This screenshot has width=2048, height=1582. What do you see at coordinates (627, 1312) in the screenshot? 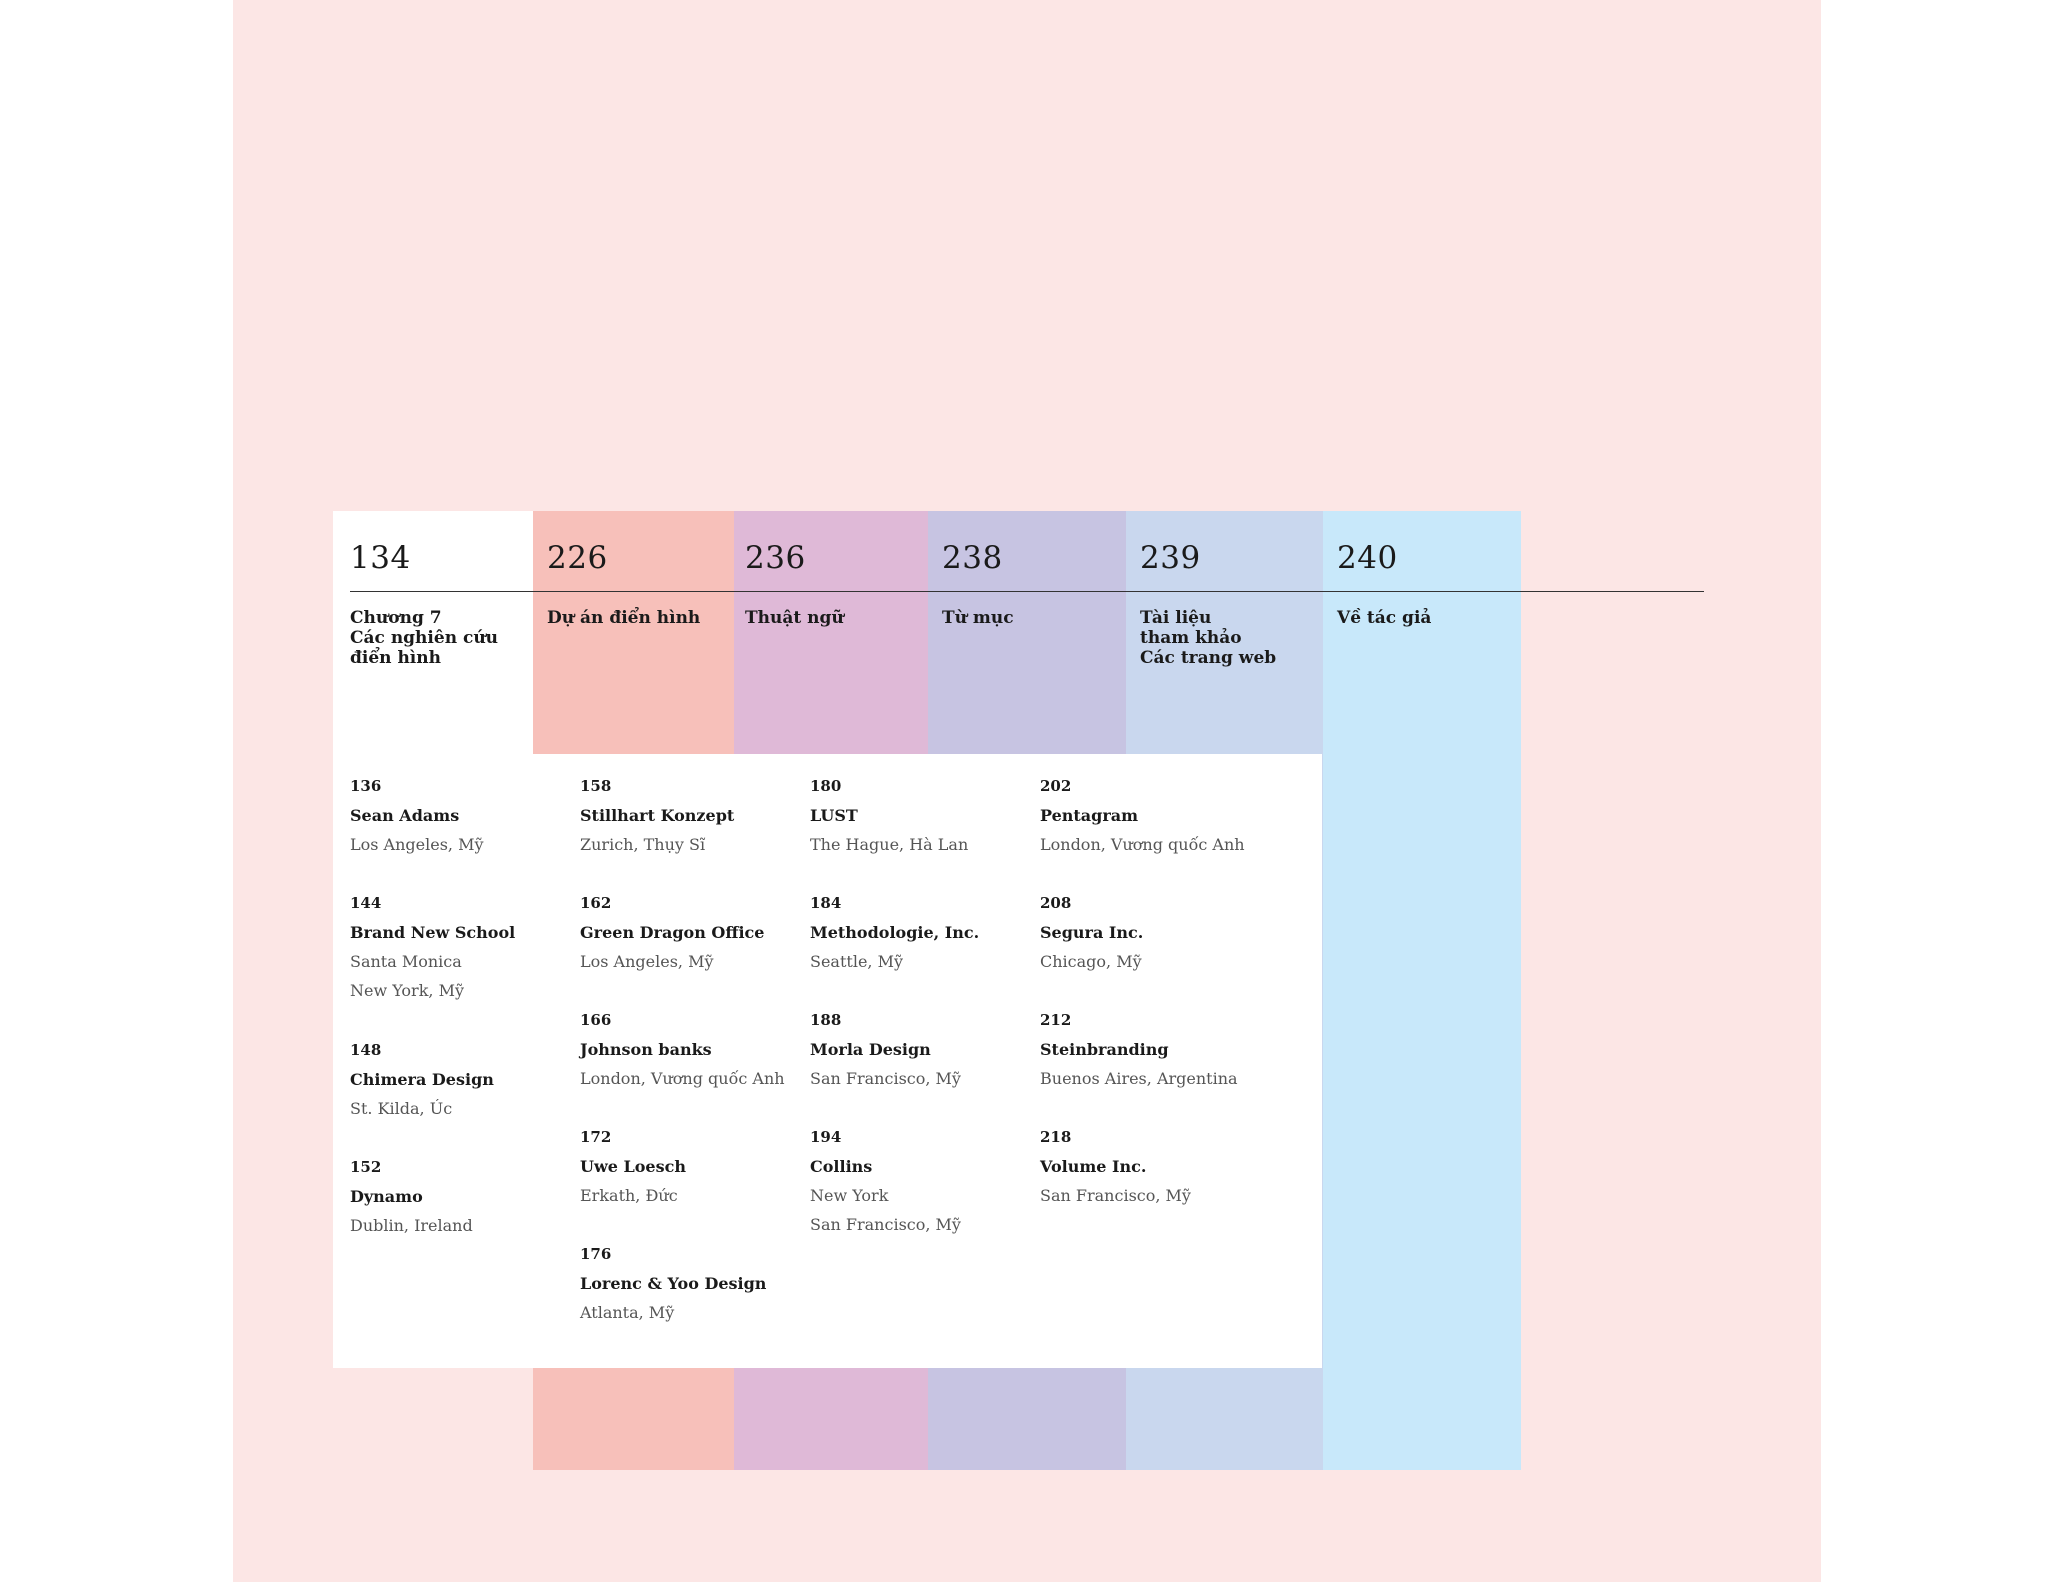
I see `entry-location: Atlanta, Mỹ` at bounding box center [627, 1312].